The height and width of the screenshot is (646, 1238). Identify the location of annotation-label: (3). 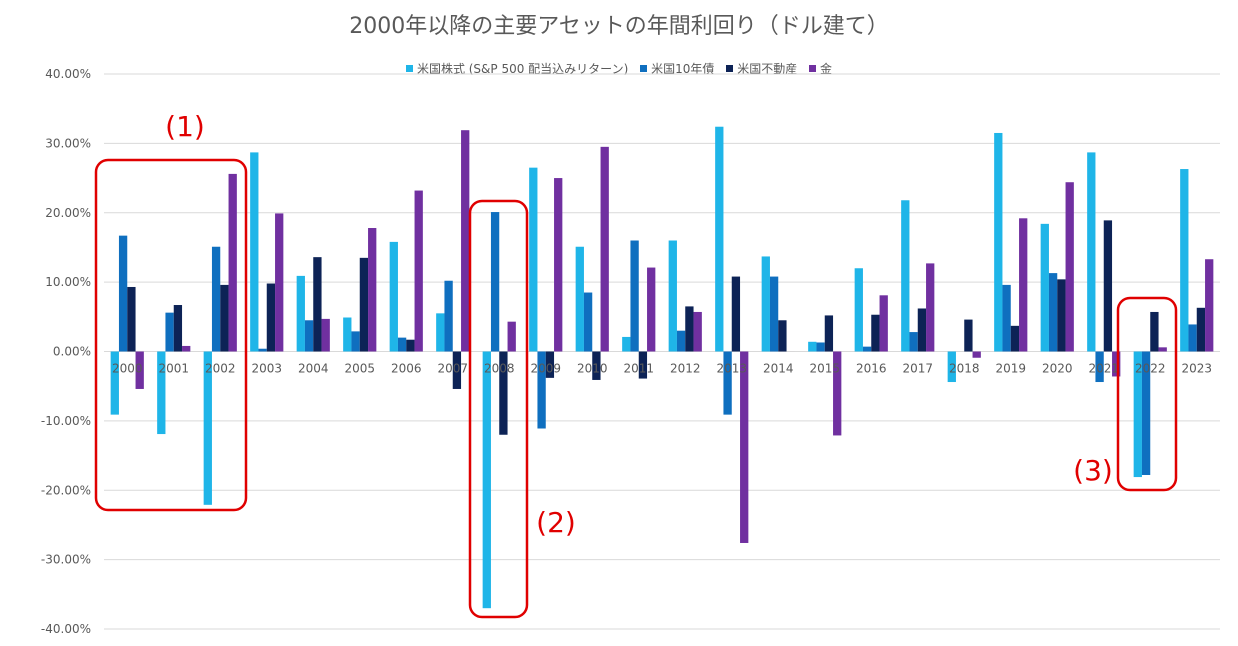
(1093, 470).